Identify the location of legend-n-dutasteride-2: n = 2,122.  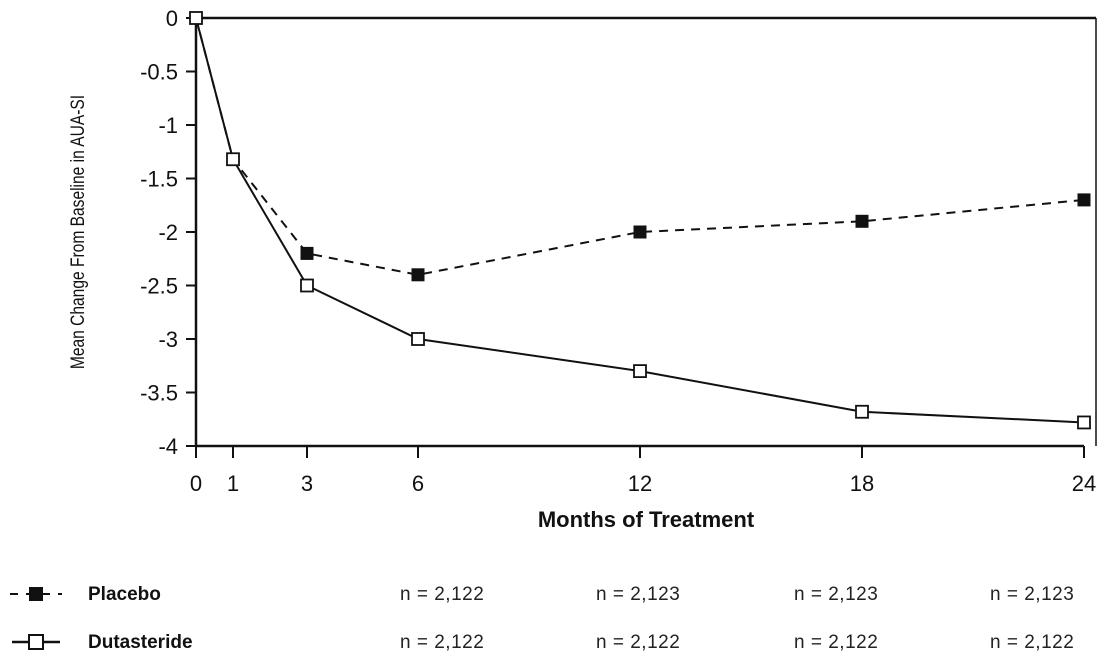
(638, 642).